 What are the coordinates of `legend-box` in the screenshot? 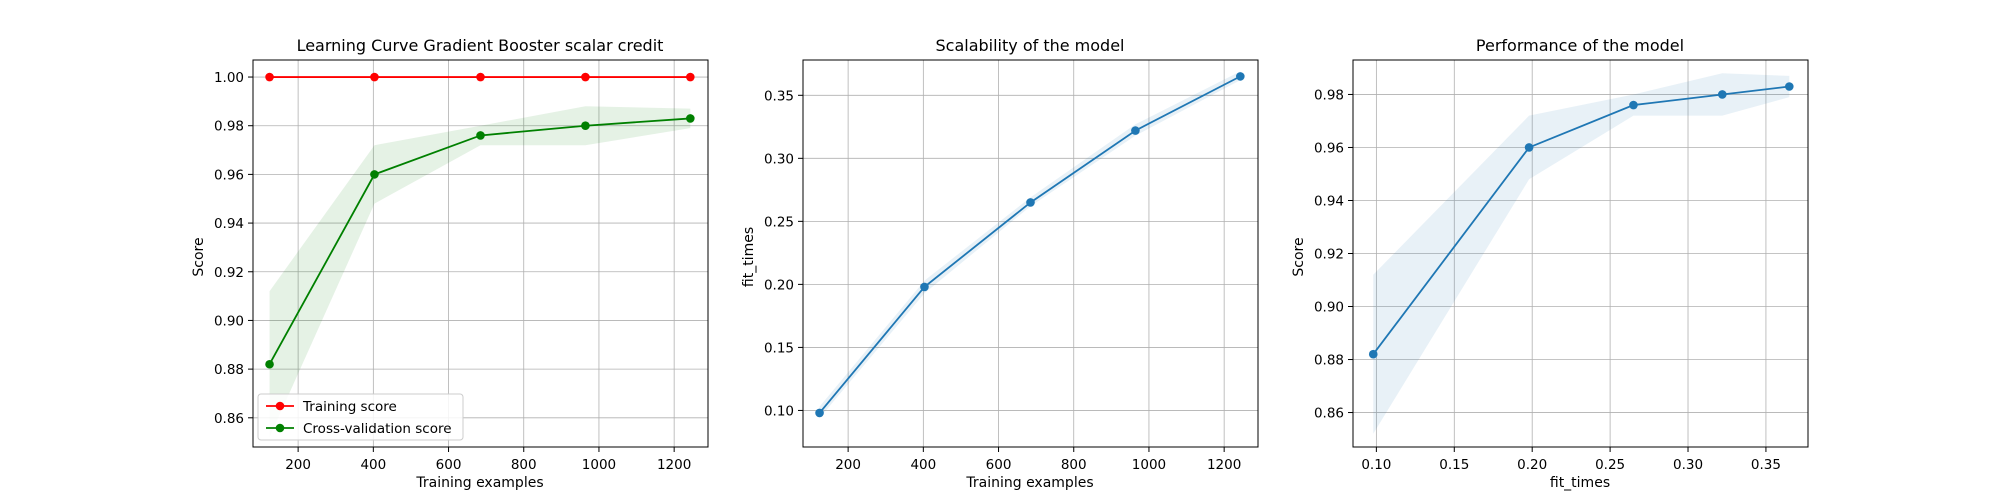 It's located at (360, 417).